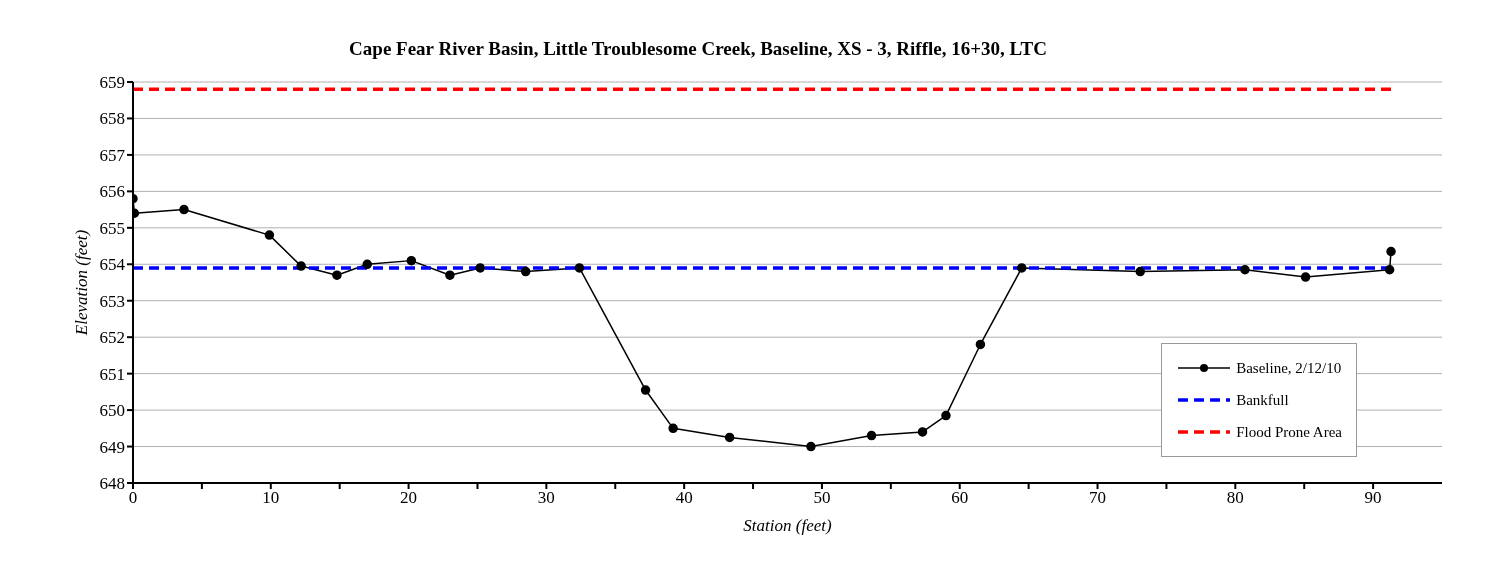  I want to click on y-tick-label: 648, so click(112, 484).